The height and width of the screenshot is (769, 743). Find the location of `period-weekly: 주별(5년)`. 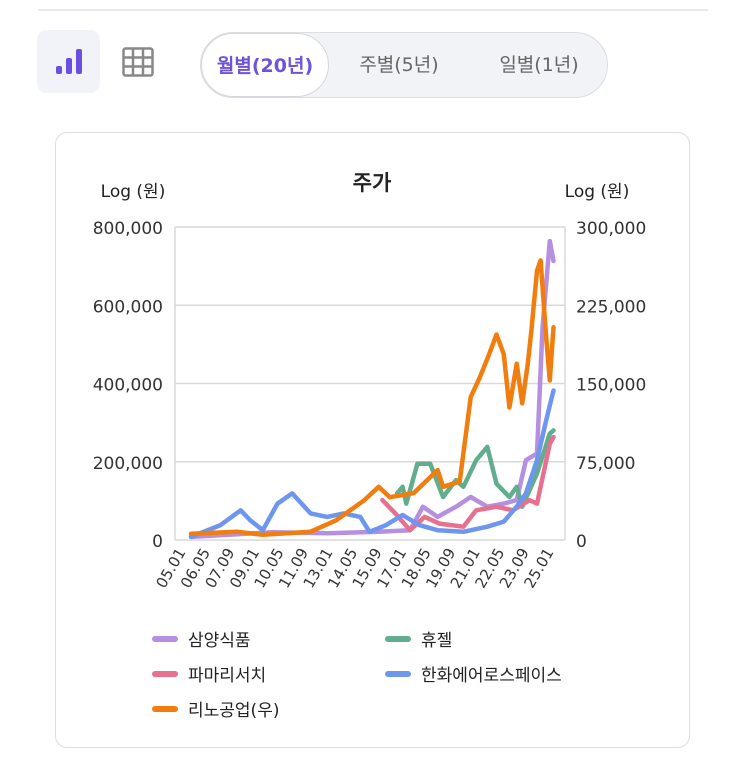

period-weekly: 주별(5년) is located at coordinates (399, 65).